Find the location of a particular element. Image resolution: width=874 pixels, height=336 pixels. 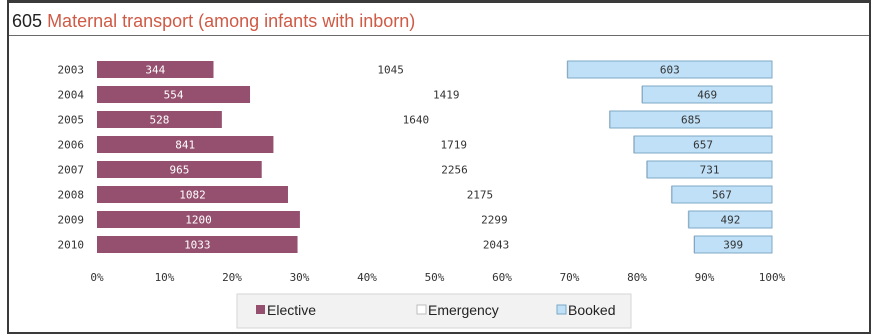

legend-label-booked: Booked is located at coordinates (591, 310).